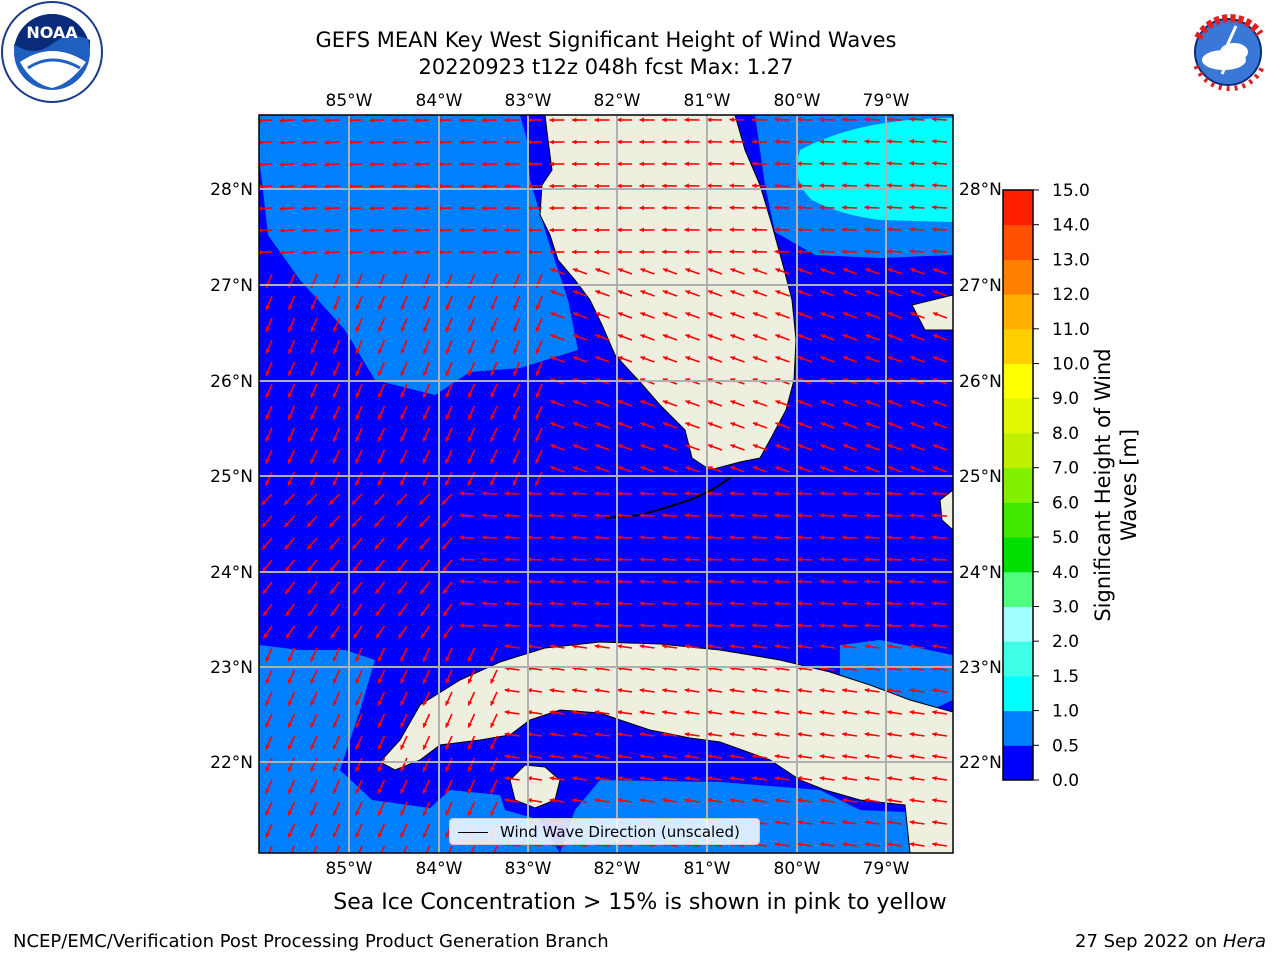  Describe the element at coordinates (1065, 503) in the screenshot. I see `colorbar-tick-label: 6.0` at that location.